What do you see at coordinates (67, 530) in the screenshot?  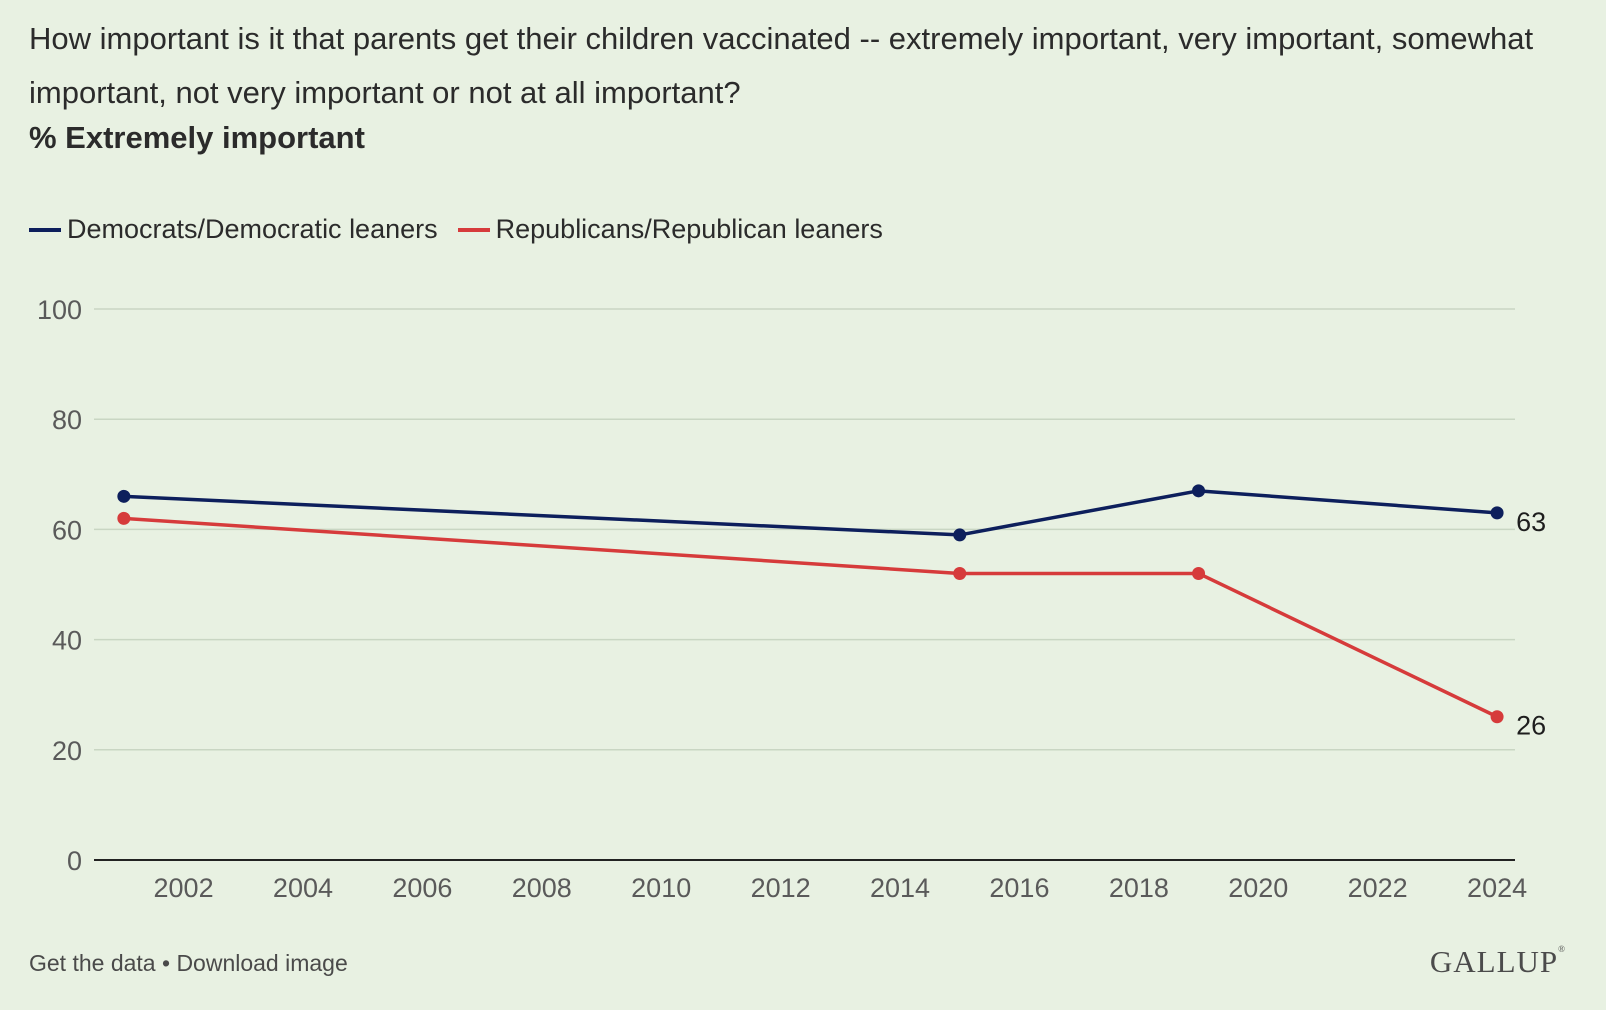 I see `y-tick-label-60: 60` at bounding box center [67, 530].